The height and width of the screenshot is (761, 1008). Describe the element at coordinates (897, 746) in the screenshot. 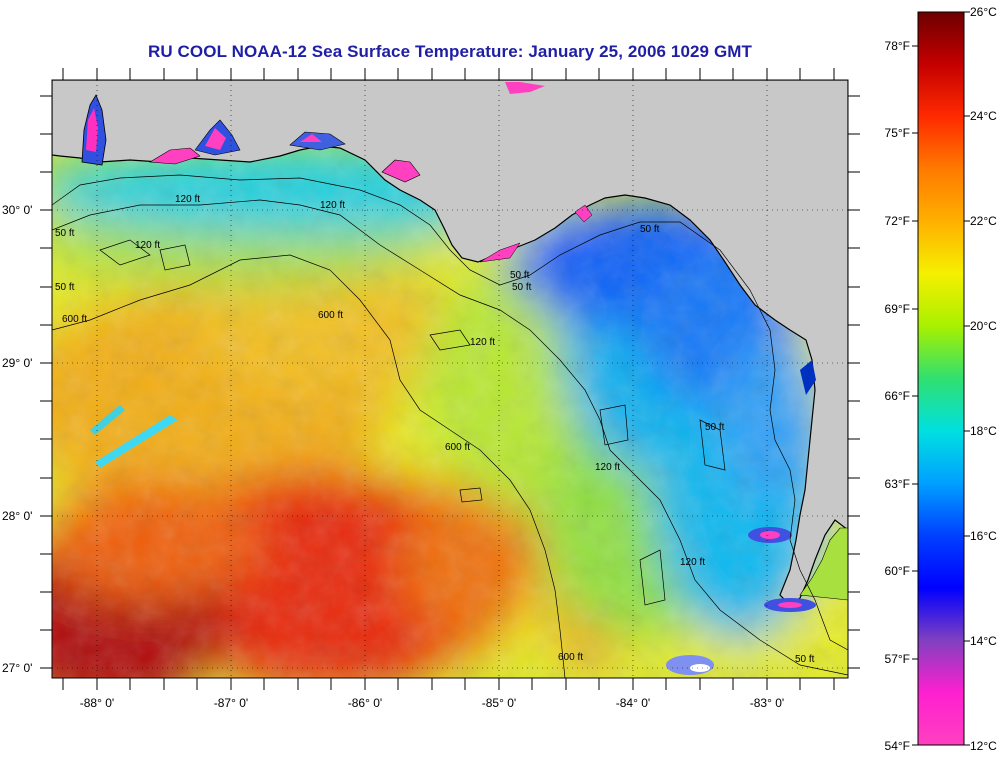

I see `fahrenheit-label: 54°F` at that location.